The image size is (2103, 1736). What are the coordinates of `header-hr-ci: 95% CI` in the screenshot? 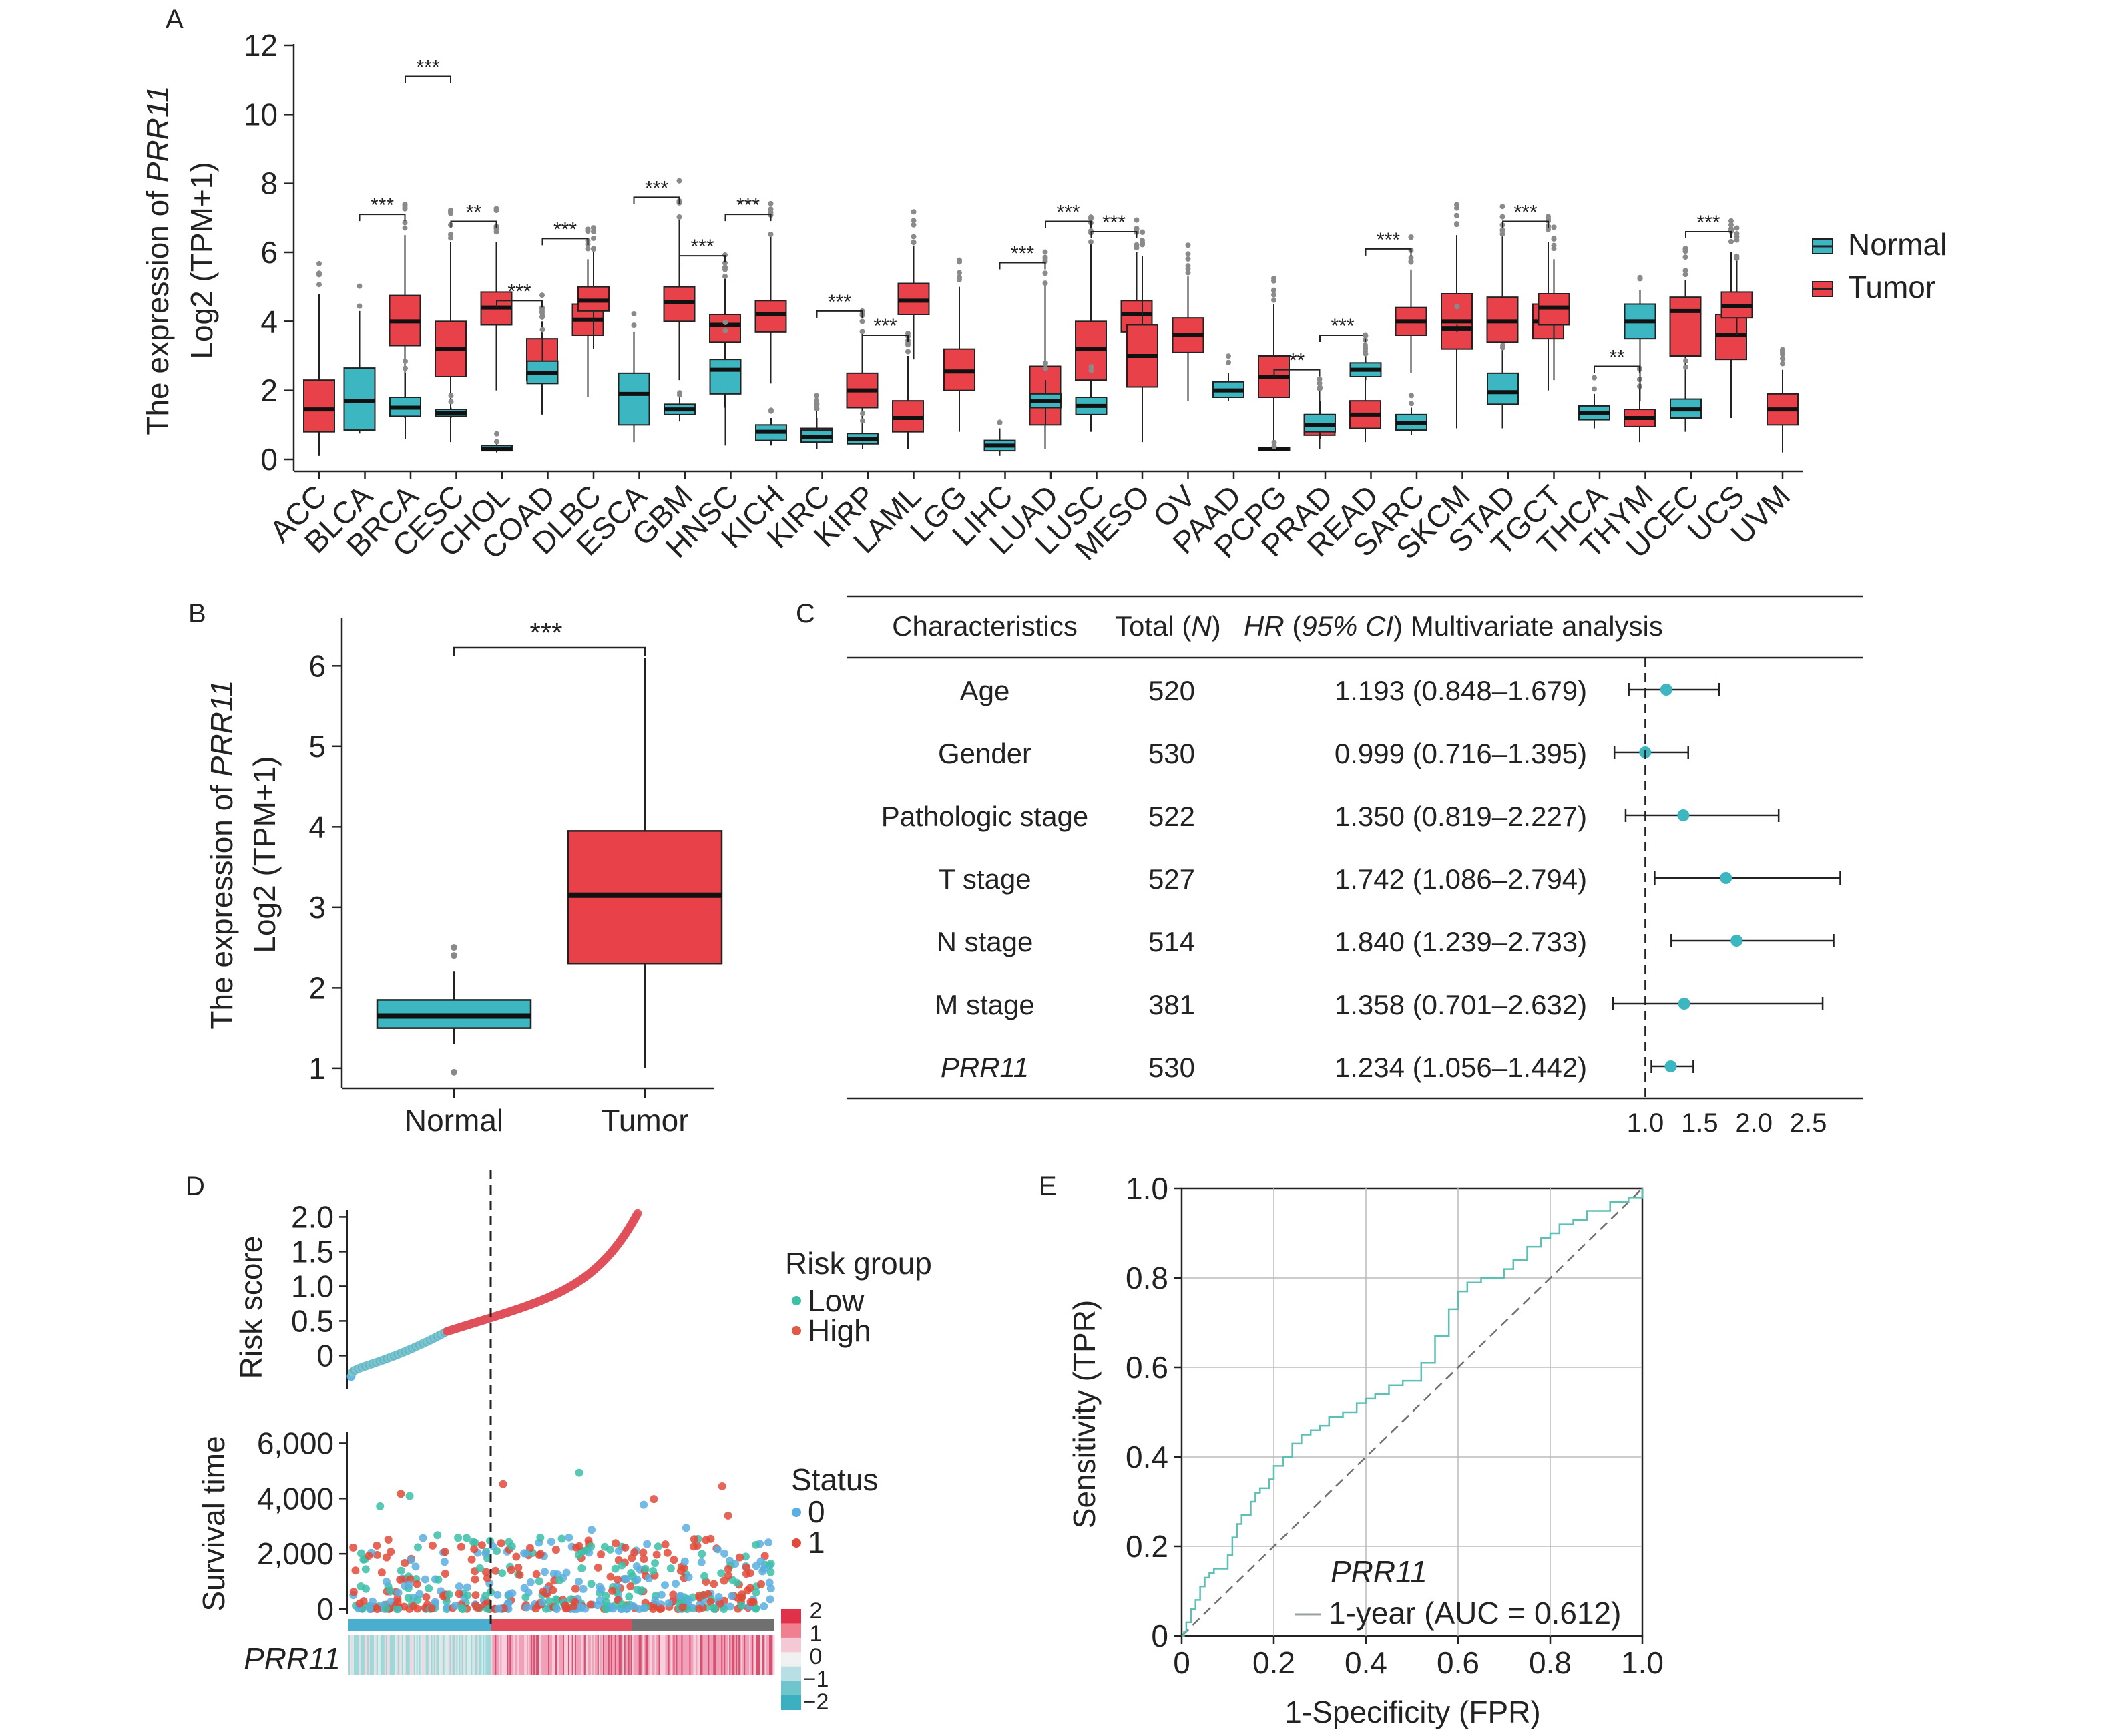 It's located at (1347, 626).